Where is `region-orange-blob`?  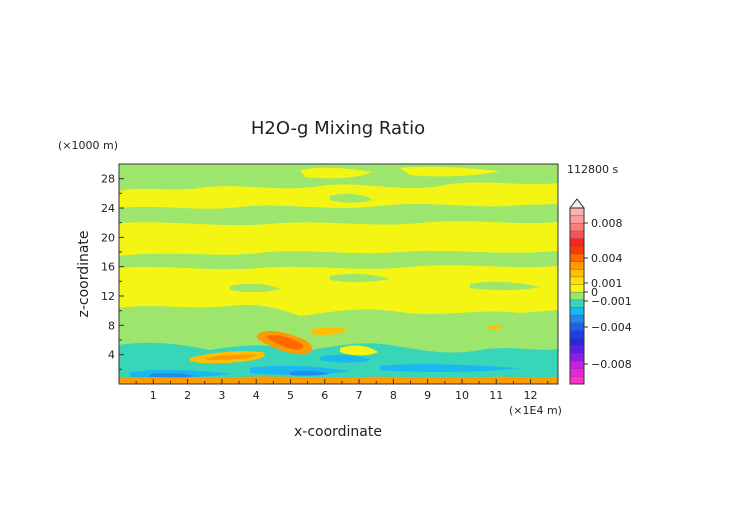
region-orange-blob is located at coordinates (329, 331).